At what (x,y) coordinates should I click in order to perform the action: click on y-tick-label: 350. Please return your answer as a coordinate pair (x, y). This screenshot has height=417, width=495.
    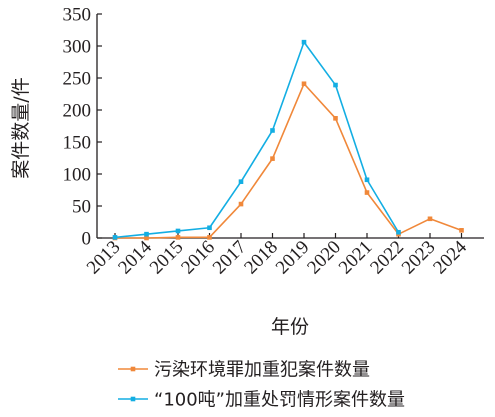
    Looking at the image, I should click on (77, 15).